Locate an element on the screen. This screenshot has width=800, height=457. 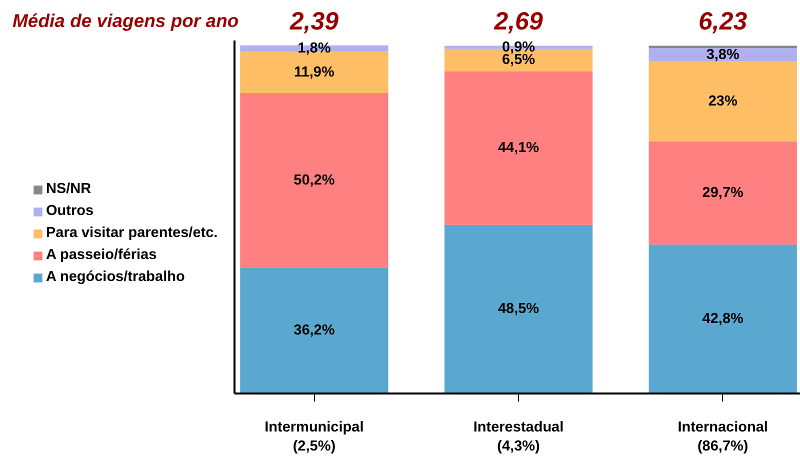
text: 2,39 is located at coordinates (313, 22).